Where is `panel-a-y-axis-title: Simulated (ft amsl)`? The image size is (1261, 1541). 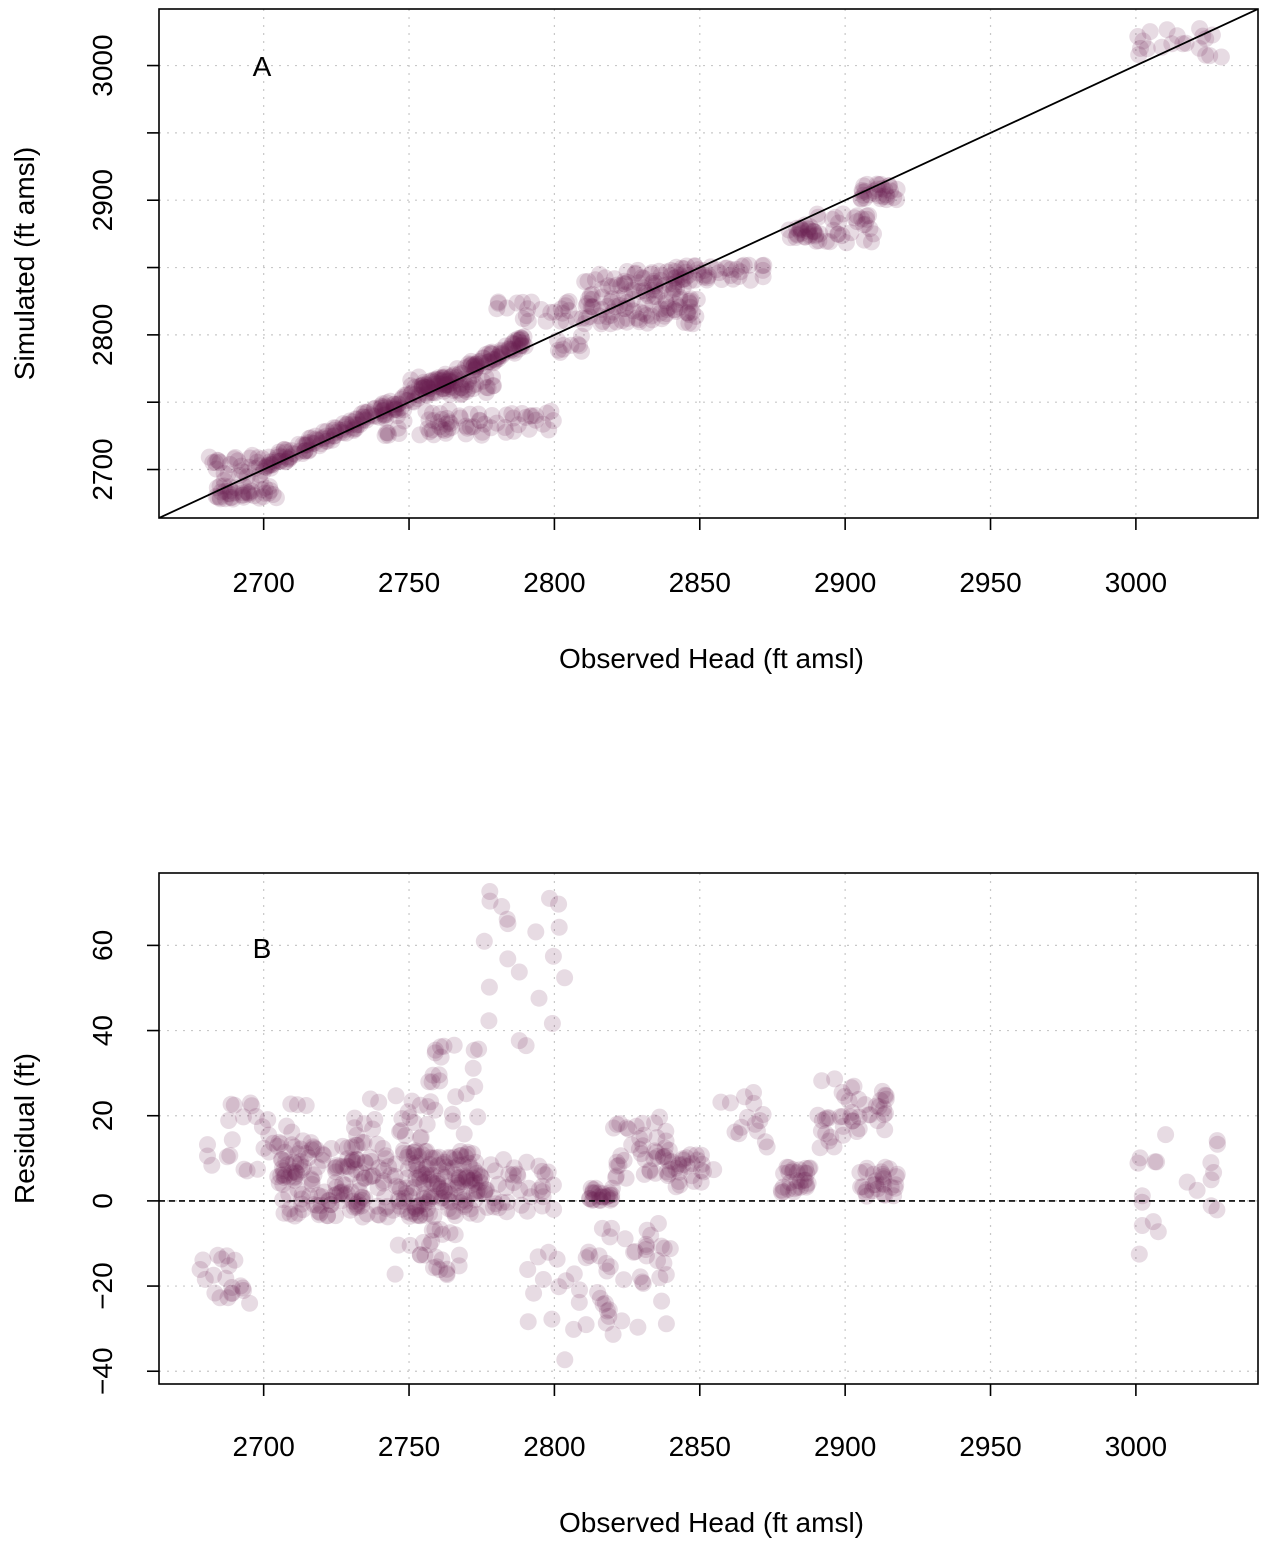
panel-a-y-axis-title: Simulated (ft amsl) is located at coordinates (24, 263).